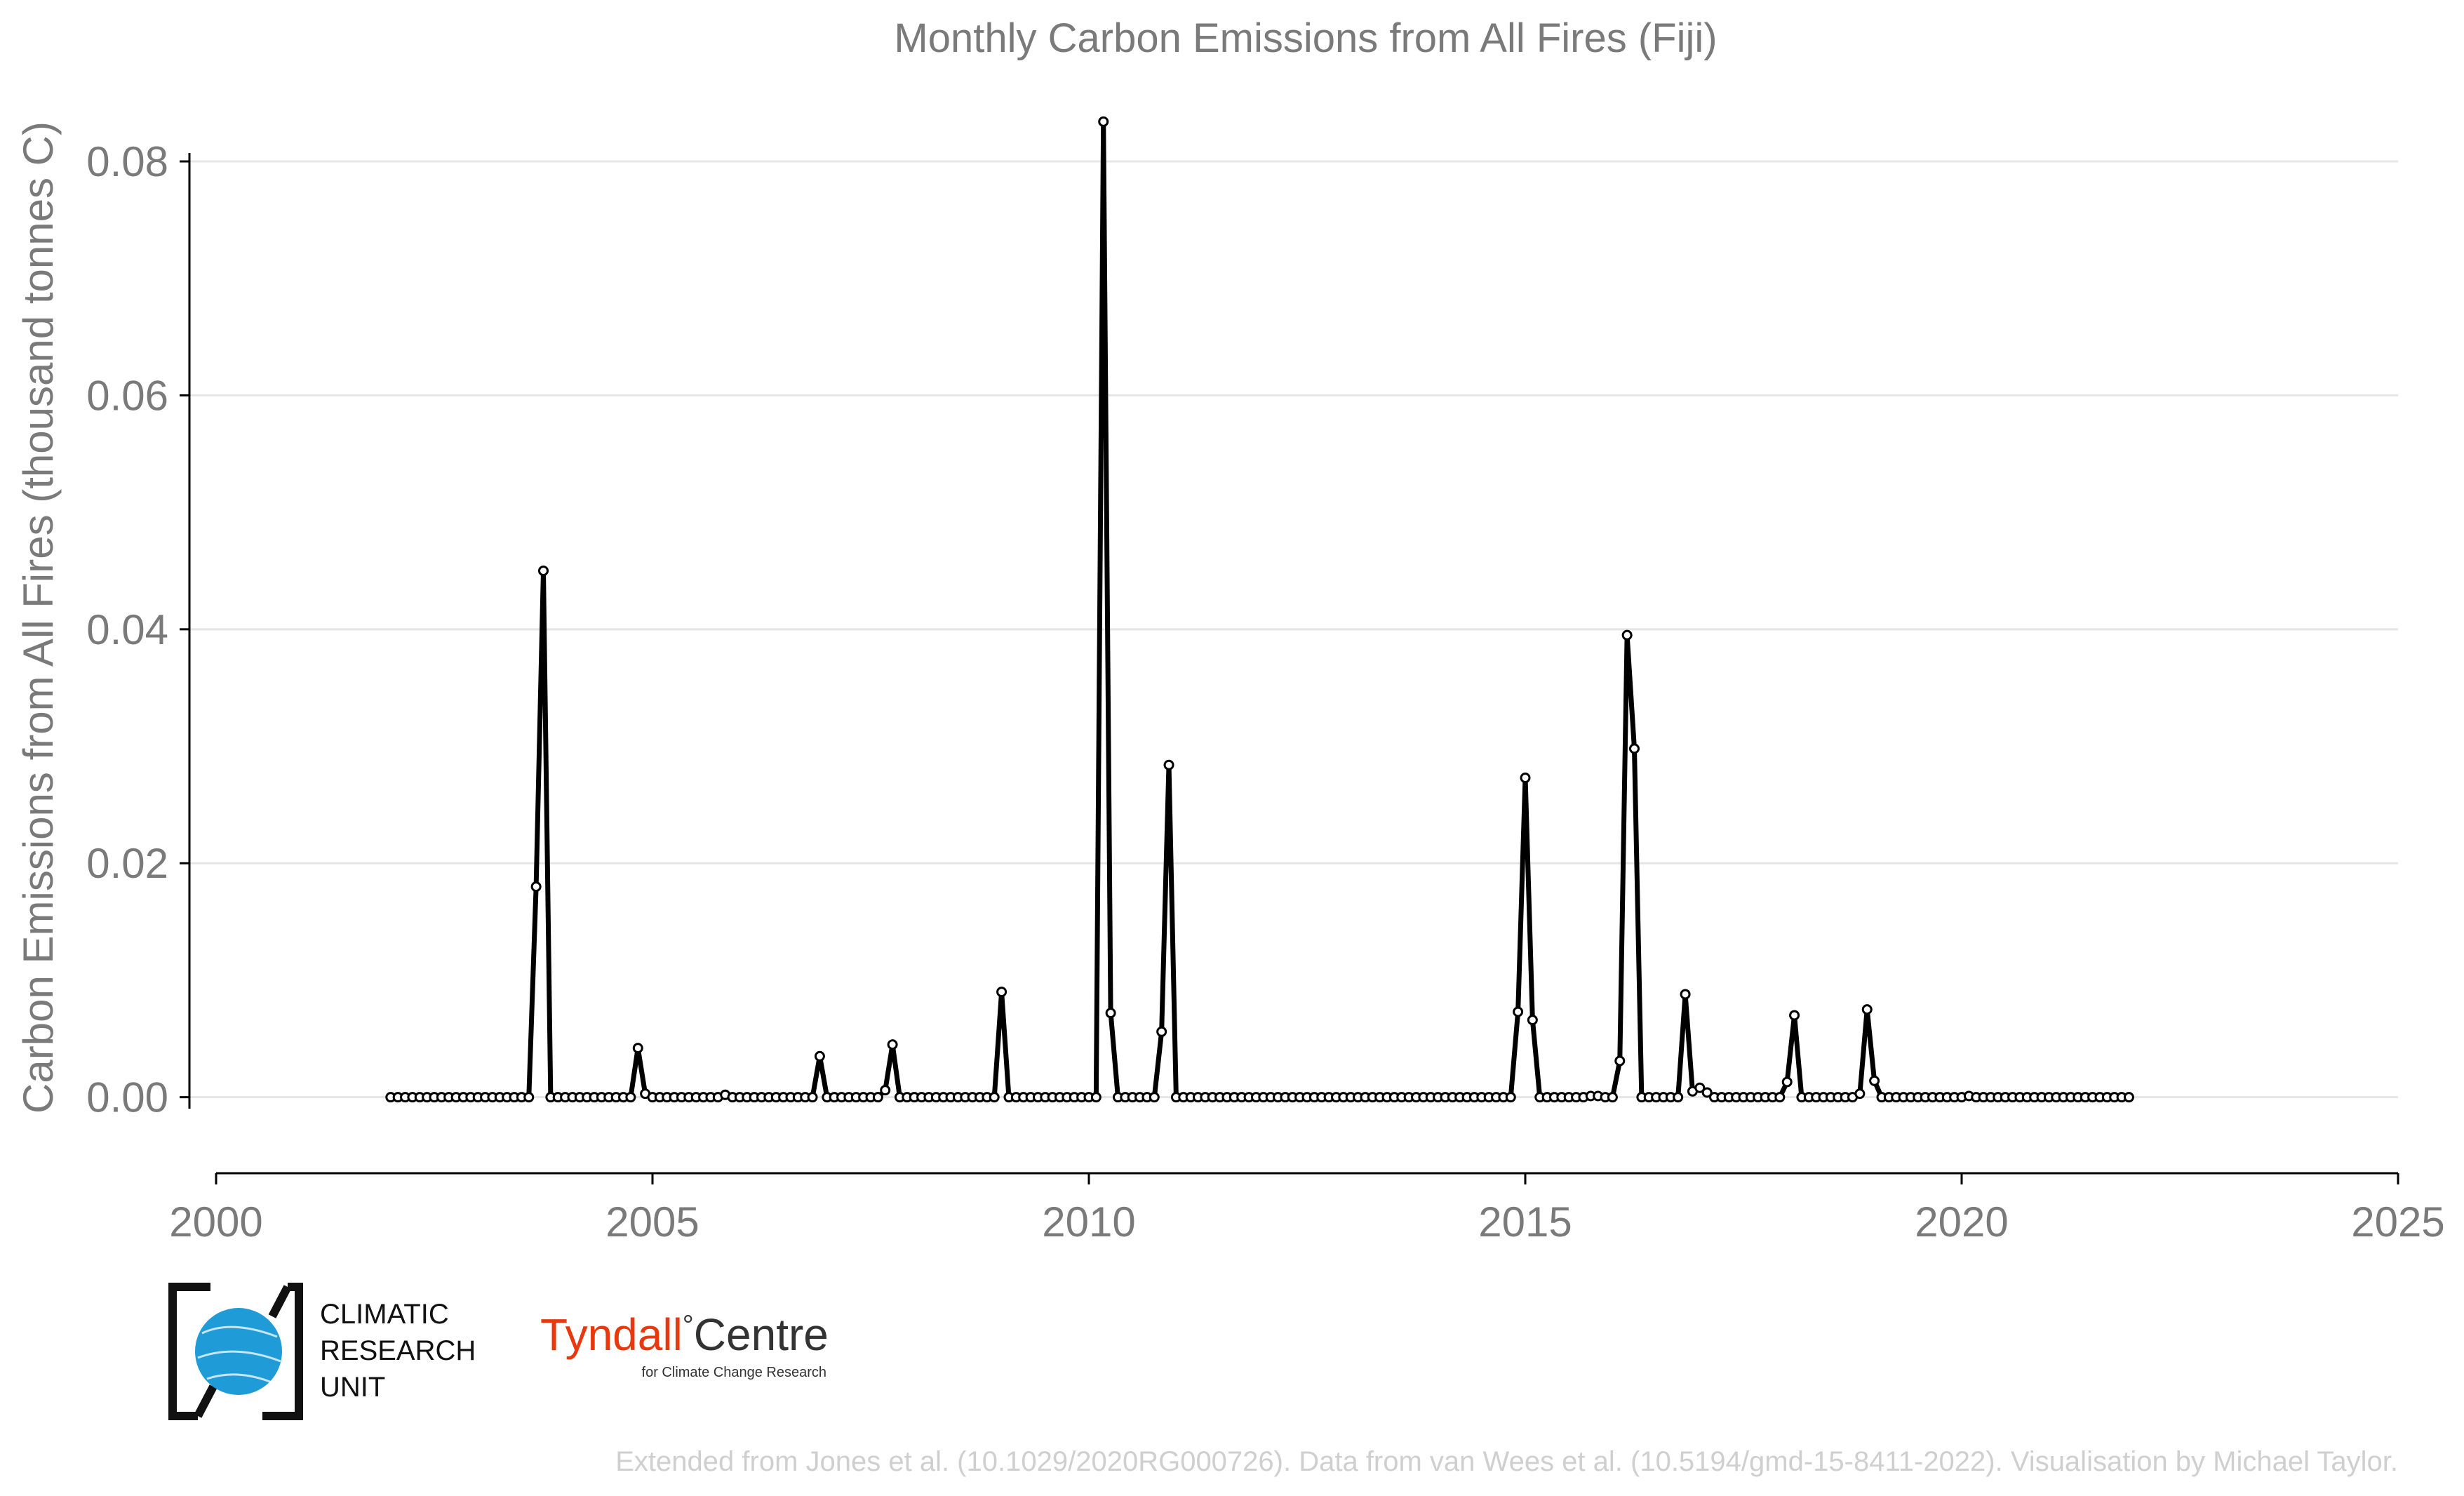 The image size is (2464, 1496). What do you see at coordinates (239, 1355) in the screenshot?
I see `globe-contour-lines` at bounding box center [239, 1355].